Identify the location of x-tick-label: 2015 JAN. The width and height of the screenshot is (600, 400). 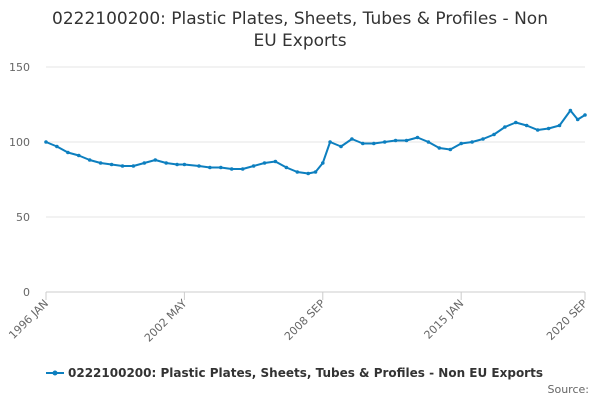
(444, 319).